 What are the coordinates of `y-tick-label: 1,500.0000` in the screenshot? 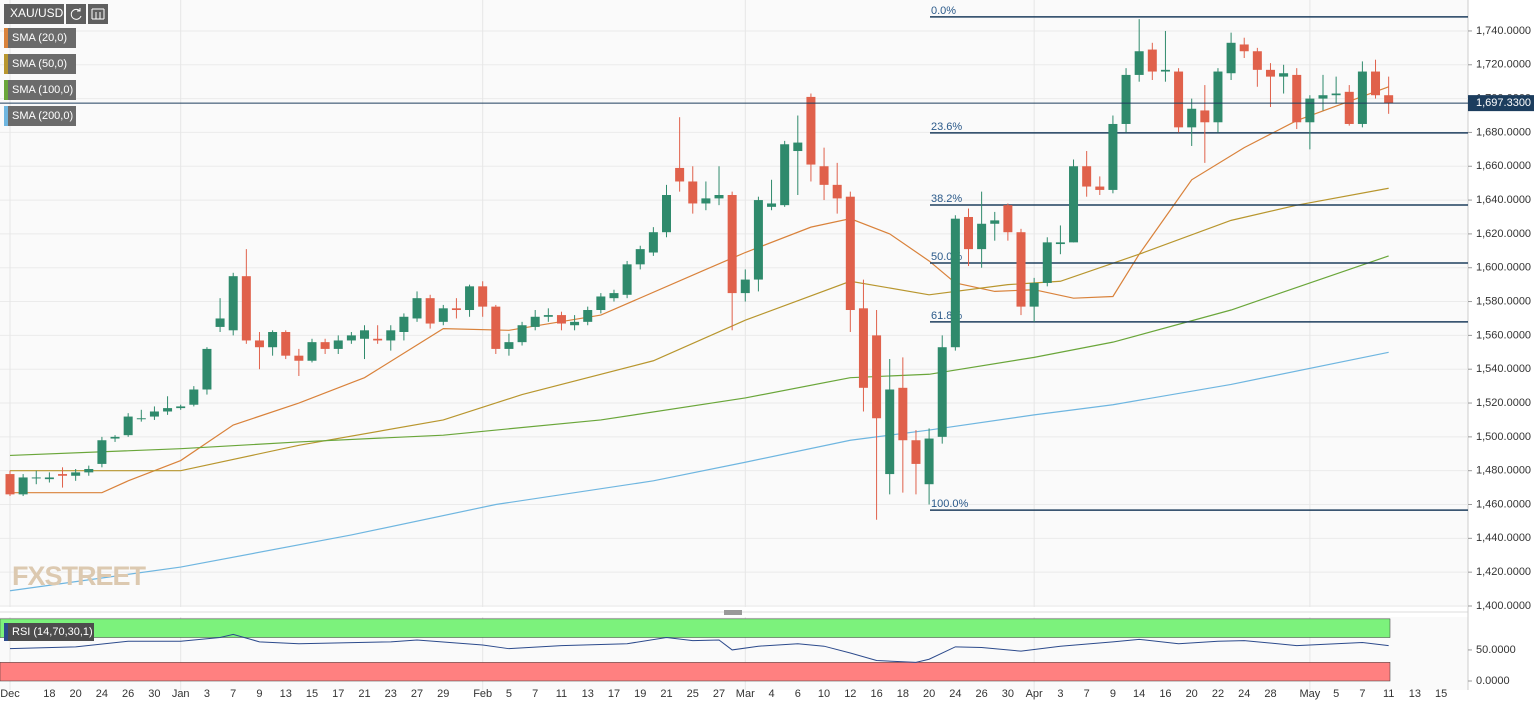 It's located at (1503, 437).